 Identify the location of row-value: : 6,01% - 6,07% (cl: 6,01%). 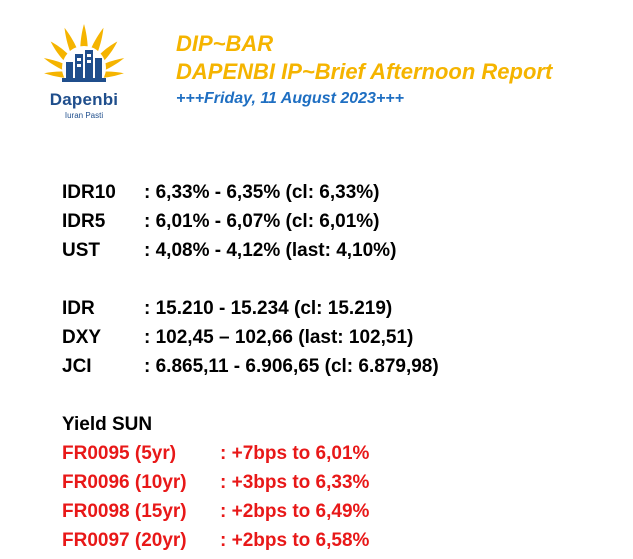
(262, 221).